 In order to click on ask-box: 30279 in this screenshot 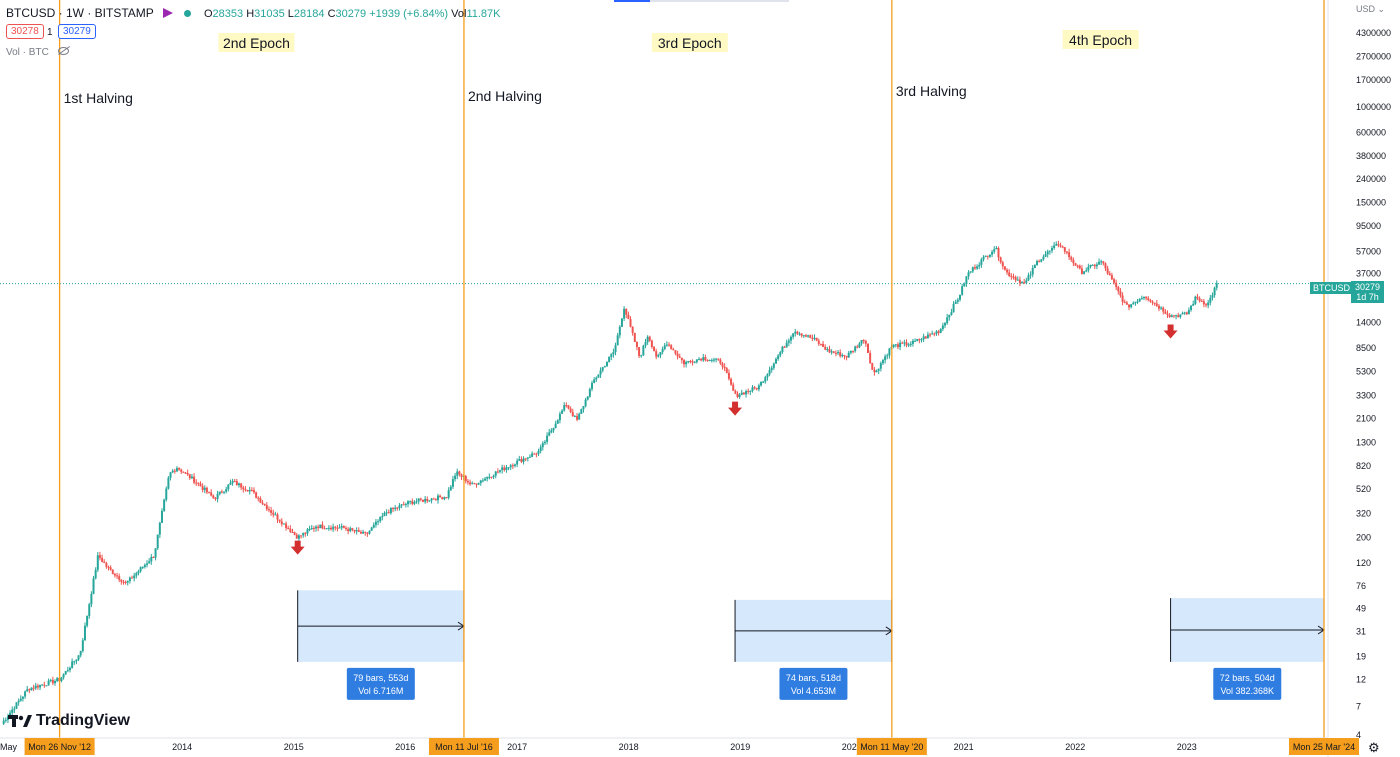, I will do `click(77, 31)`.